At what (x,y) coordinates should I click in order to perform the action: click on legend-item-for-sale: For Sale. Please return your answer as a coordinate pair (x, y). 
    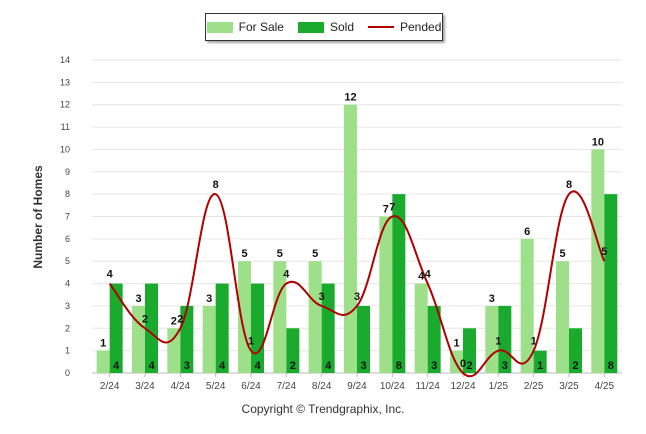
    Looking at the image, I should click on (245, 27).